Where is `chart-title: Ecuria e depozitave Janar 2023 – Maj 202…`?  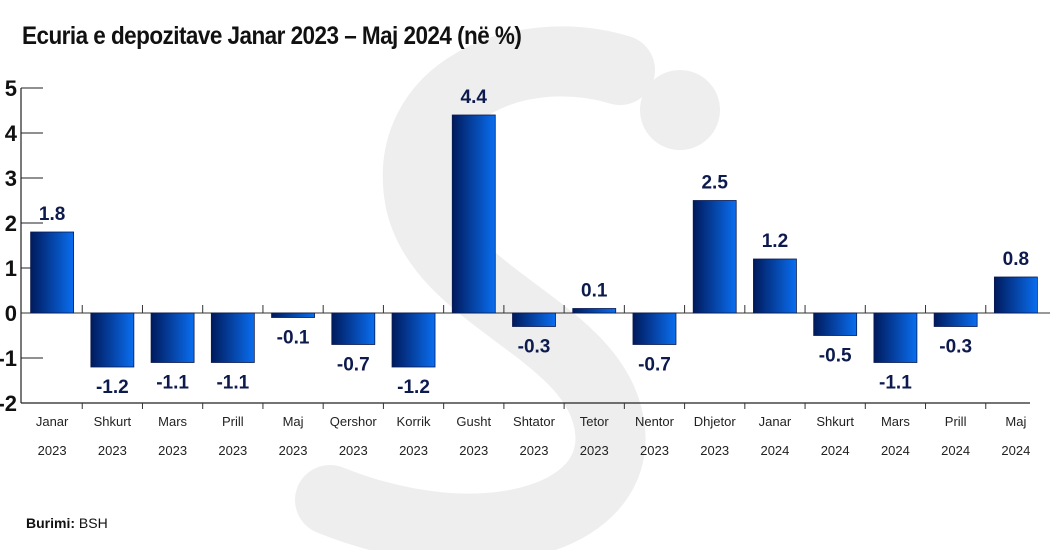
chart-title: Ecuria e depozitave Janar 2023 – Maj 202… is located at coordinates (272, 36).